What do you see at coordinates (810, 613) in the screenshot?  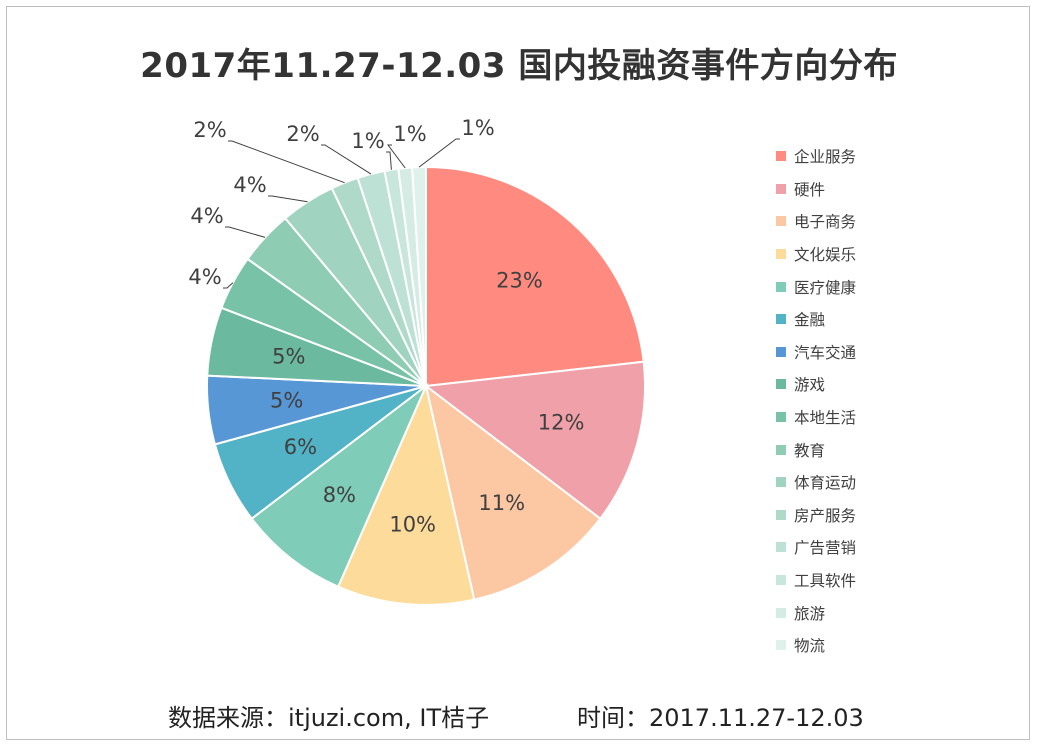 I see `legend-label: 旅游` at bounding box center [810, 613].